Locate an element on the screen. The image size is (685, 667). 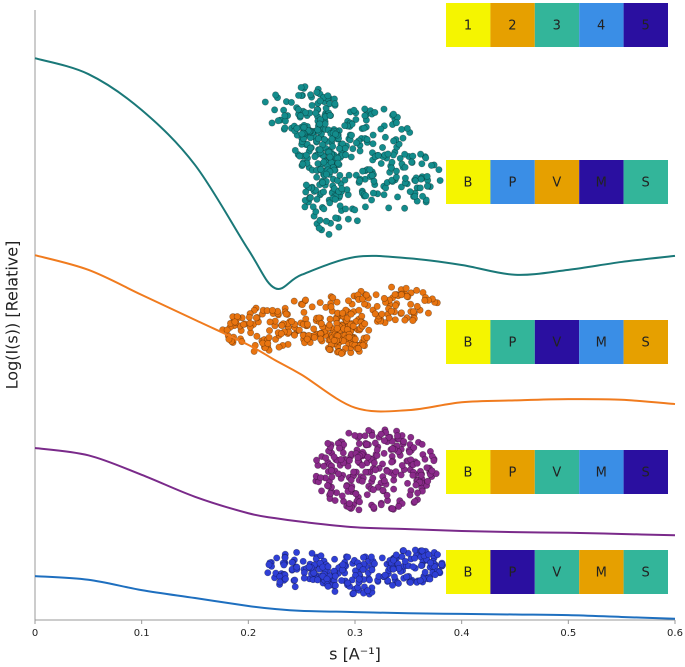
color-key-label: V is located at coordinates (556, 473).